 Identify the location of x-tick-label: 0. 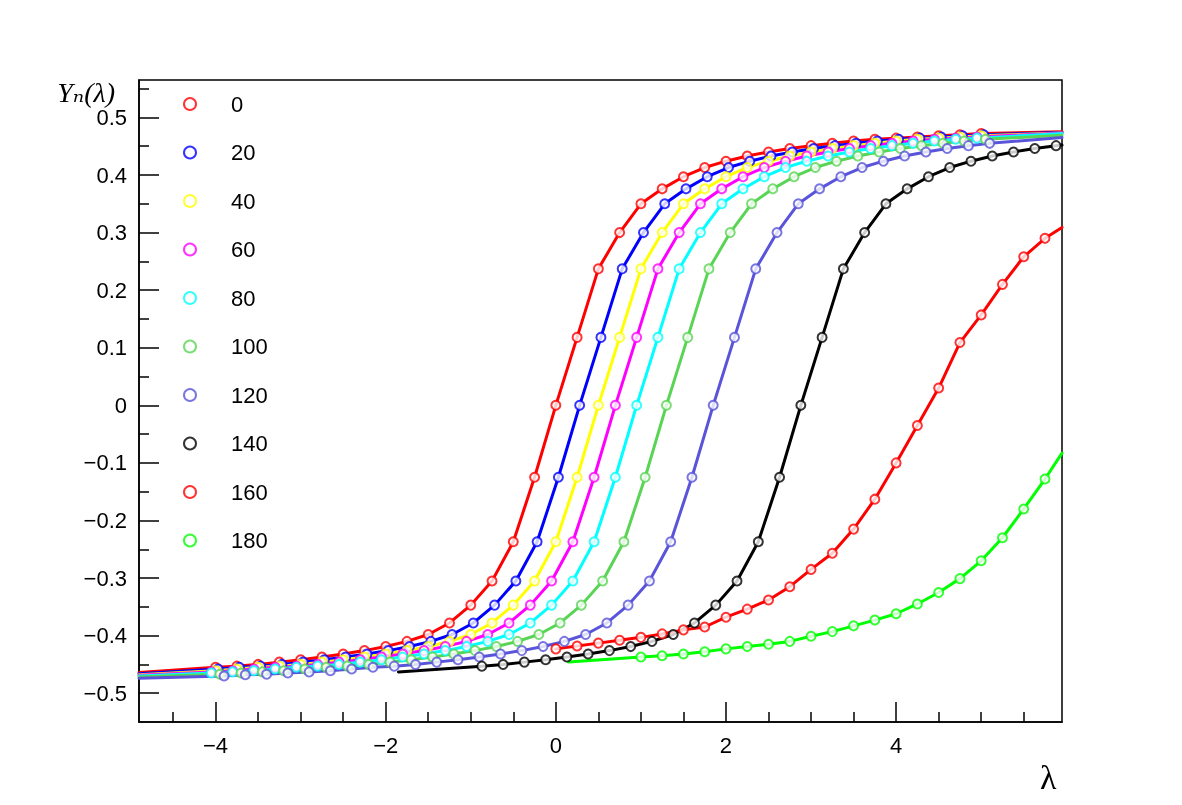
(555, 745).